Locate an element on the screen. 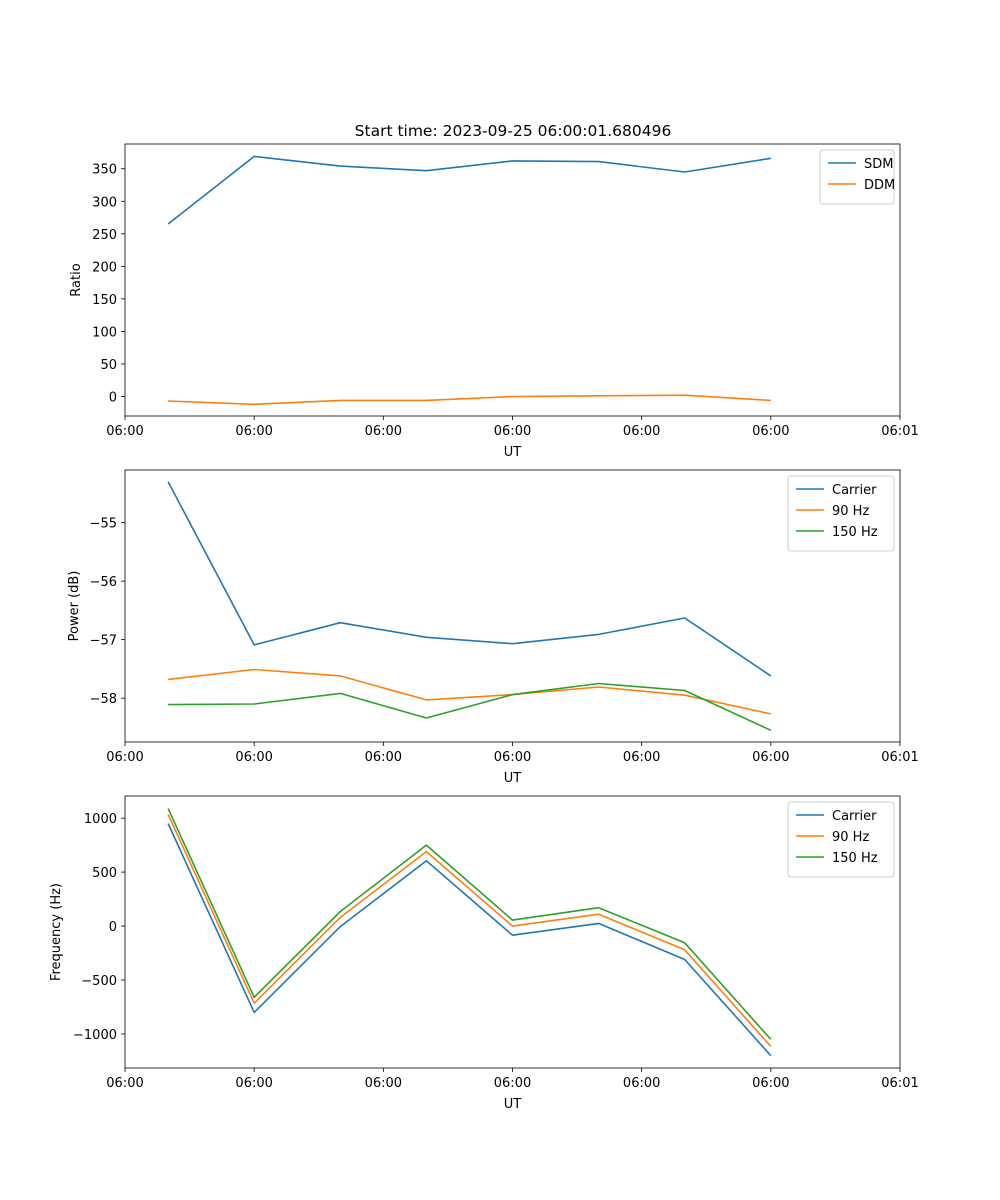 Image resolution: width=1000 pixels, height=1200 pixels. power-y-axis-label: Power (dB) is located at coordinates (74, 606).